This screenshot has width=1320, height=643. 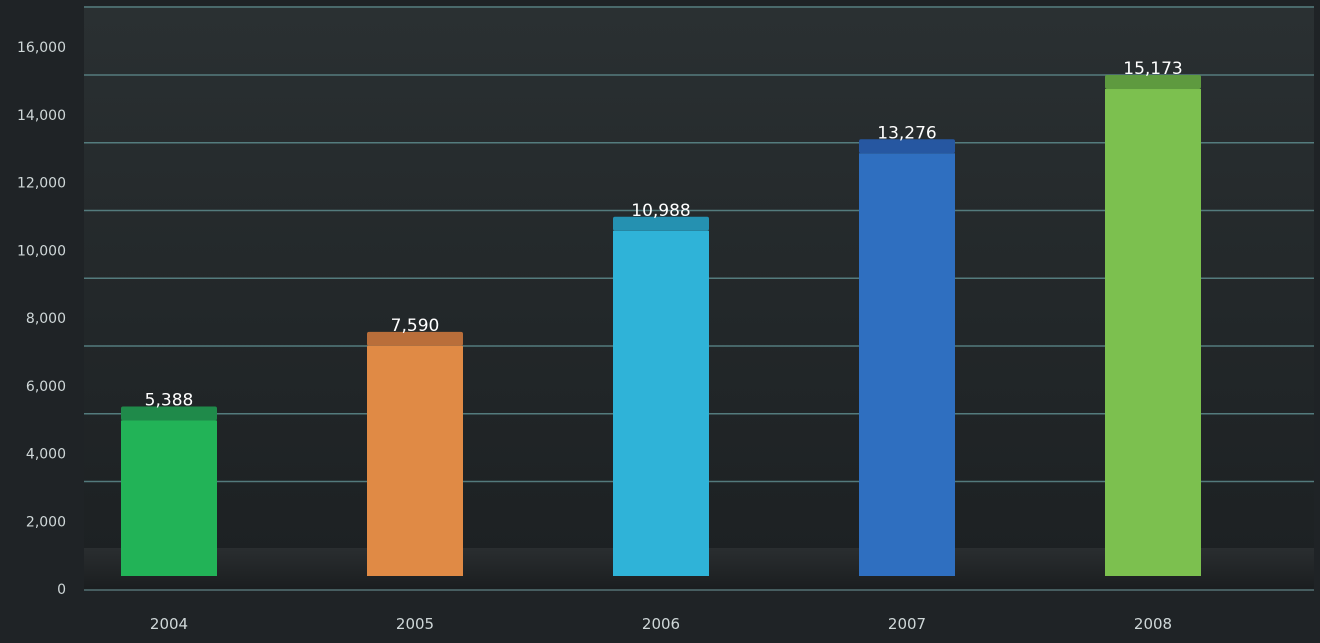 What do you see at coordinates (46, 455) in the screenshot?
I see `y-tick-label: 4,000` at bounding box center [46, 455].